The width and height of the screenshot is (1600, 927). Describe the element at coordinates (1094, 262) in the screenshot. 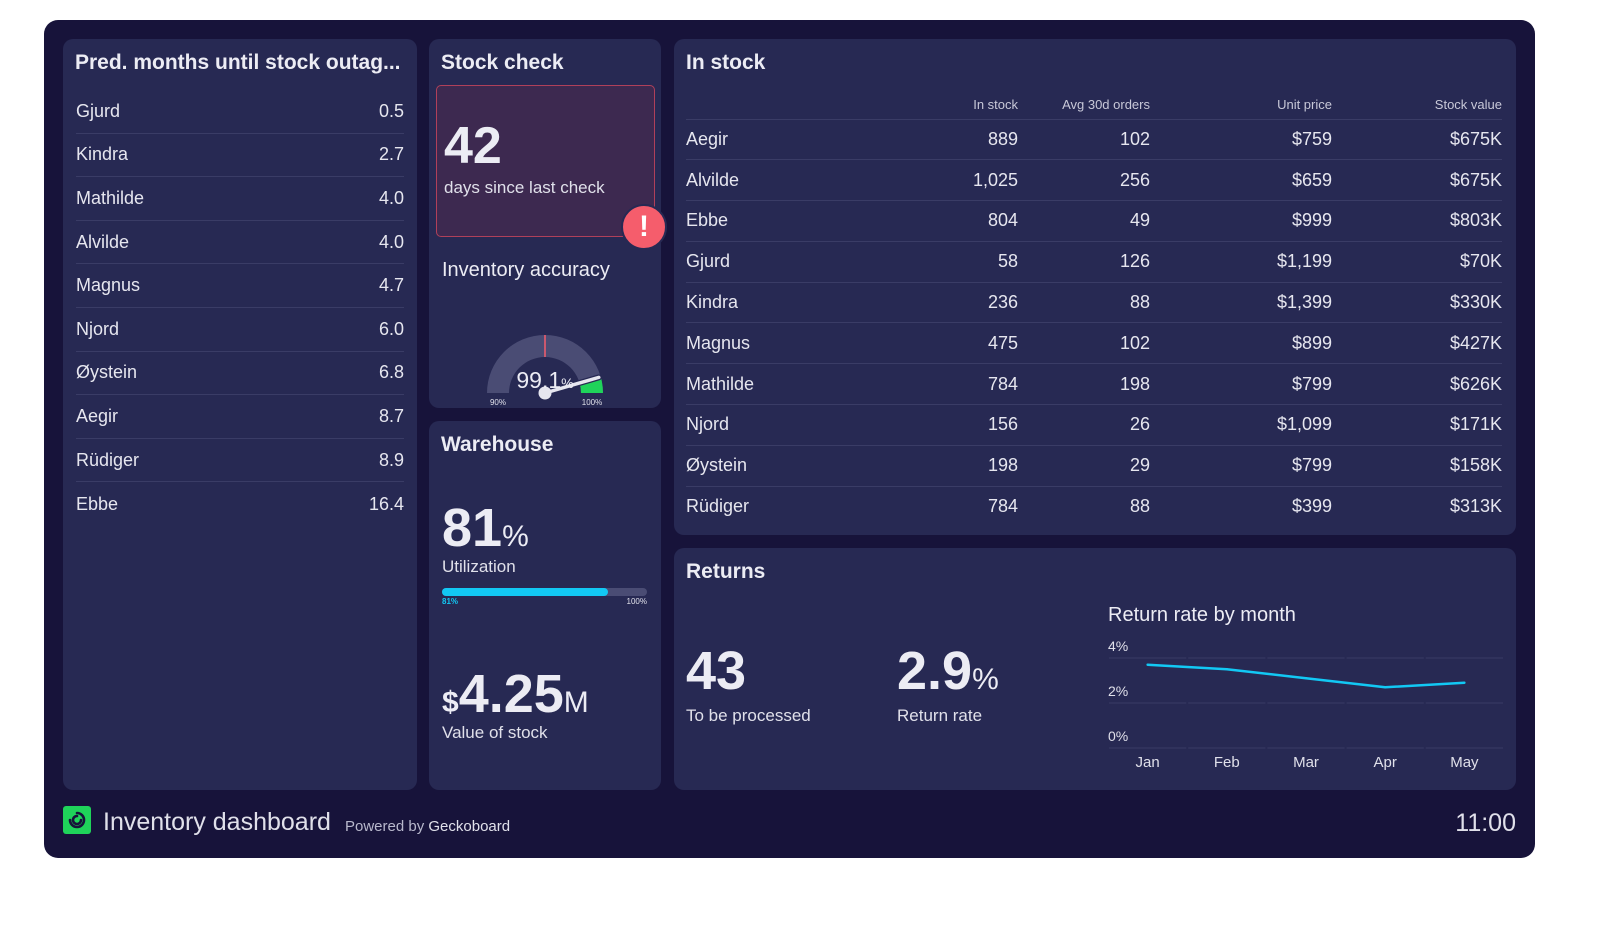

I see `table-row: Gjurd 58 126 $1,199 $70K` at that location.